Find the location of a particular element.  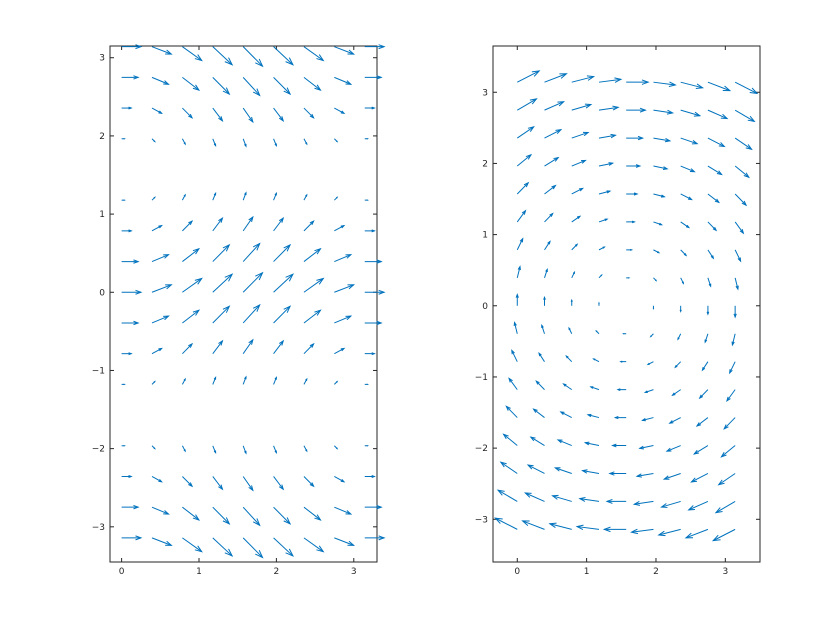

y-tick-label: 3 is located at coordinates (102, 59).